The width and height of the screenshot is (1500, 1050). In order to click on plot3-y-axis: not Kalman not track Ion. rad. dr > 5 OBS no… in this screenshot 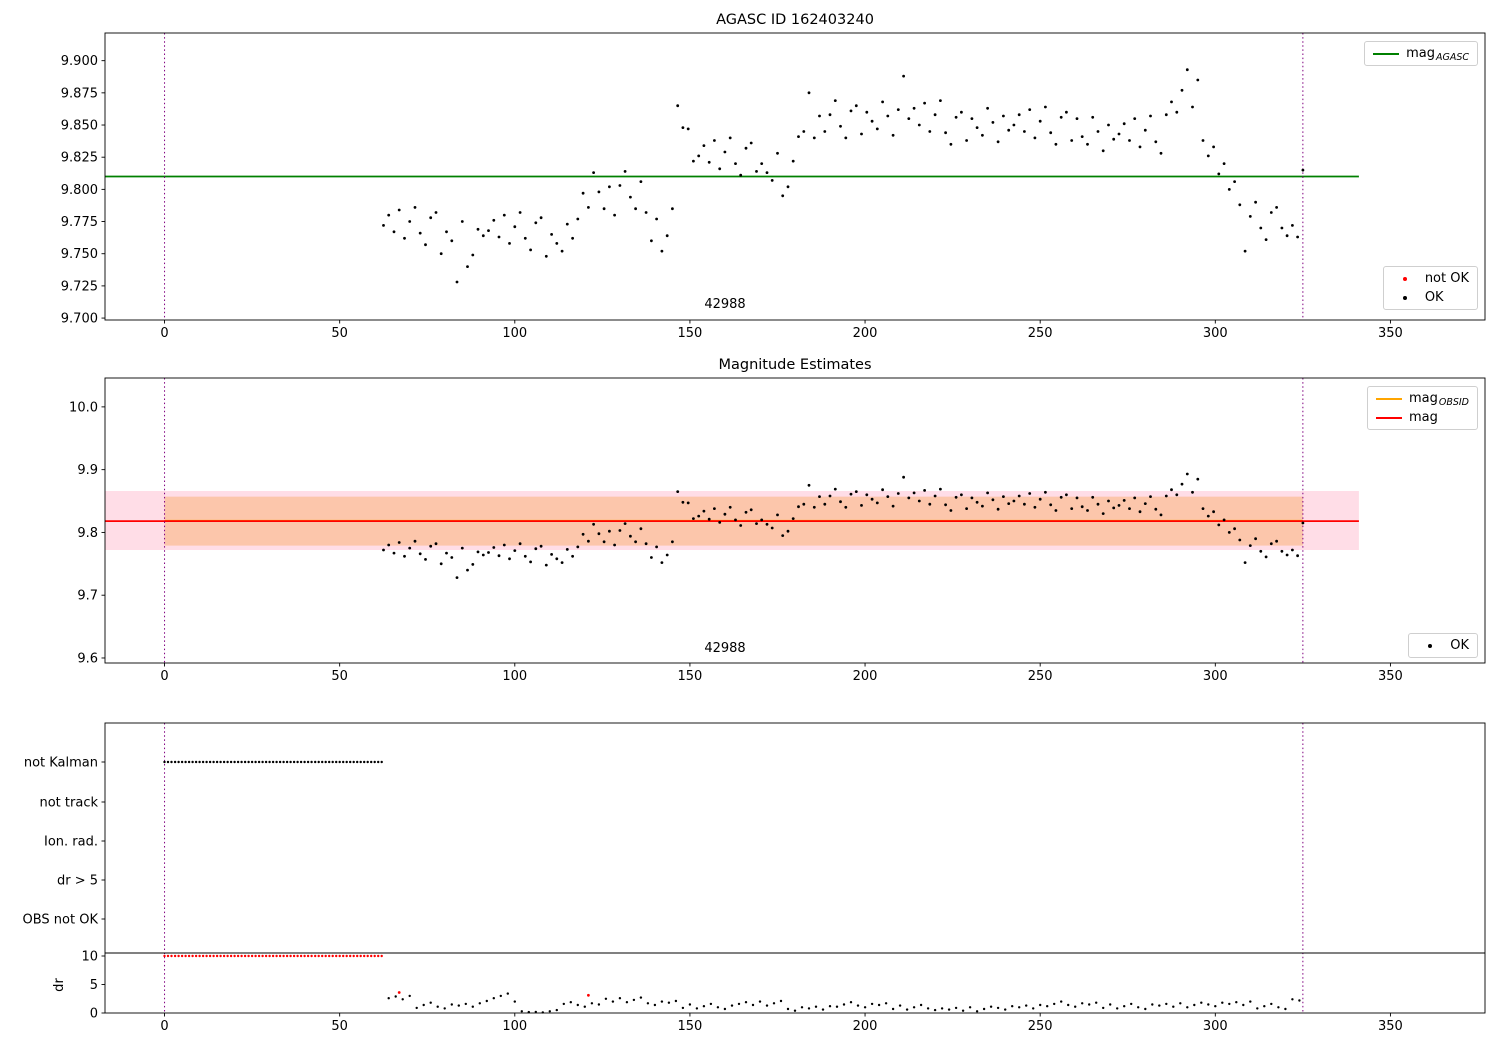, I will do `click(64, 889)`.